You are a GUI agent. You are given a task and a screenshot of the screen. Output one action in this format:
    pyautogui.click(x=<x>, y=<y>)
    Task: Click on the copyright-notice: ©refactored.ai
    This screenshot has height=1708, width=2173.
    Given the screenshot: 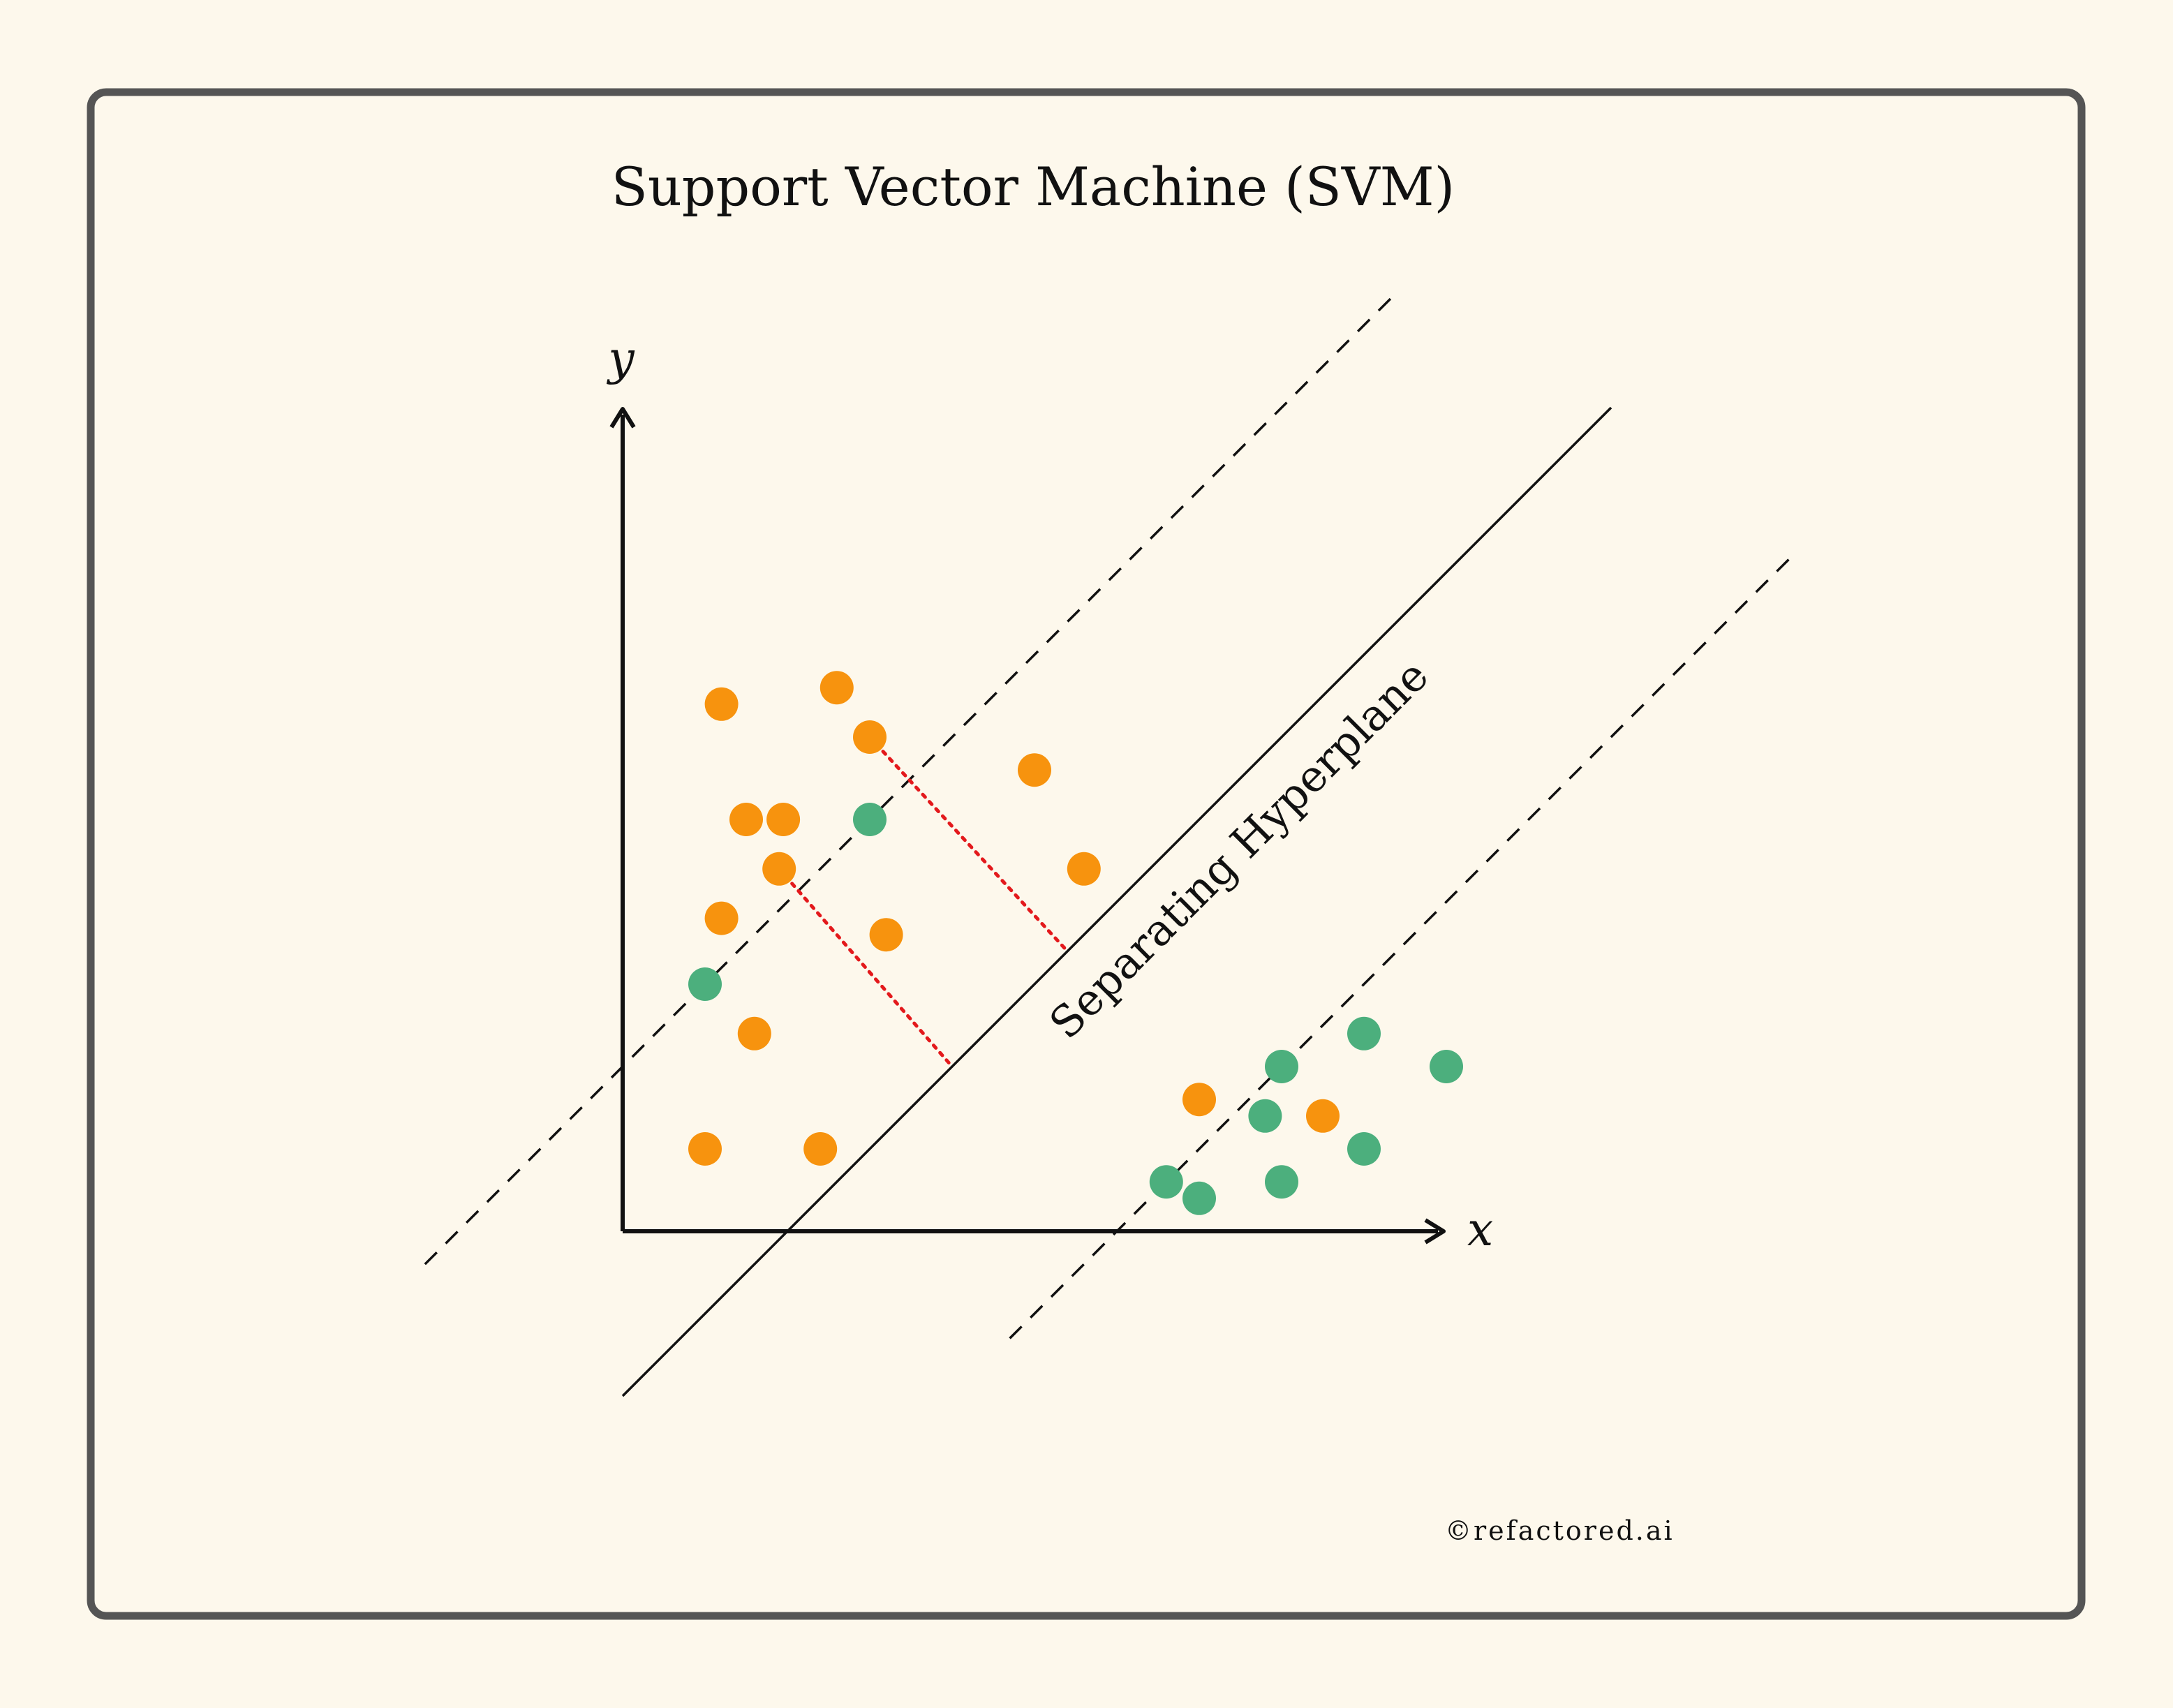 What is the action you would take?
    pyautogui.click(x=1560, y=1530)
    